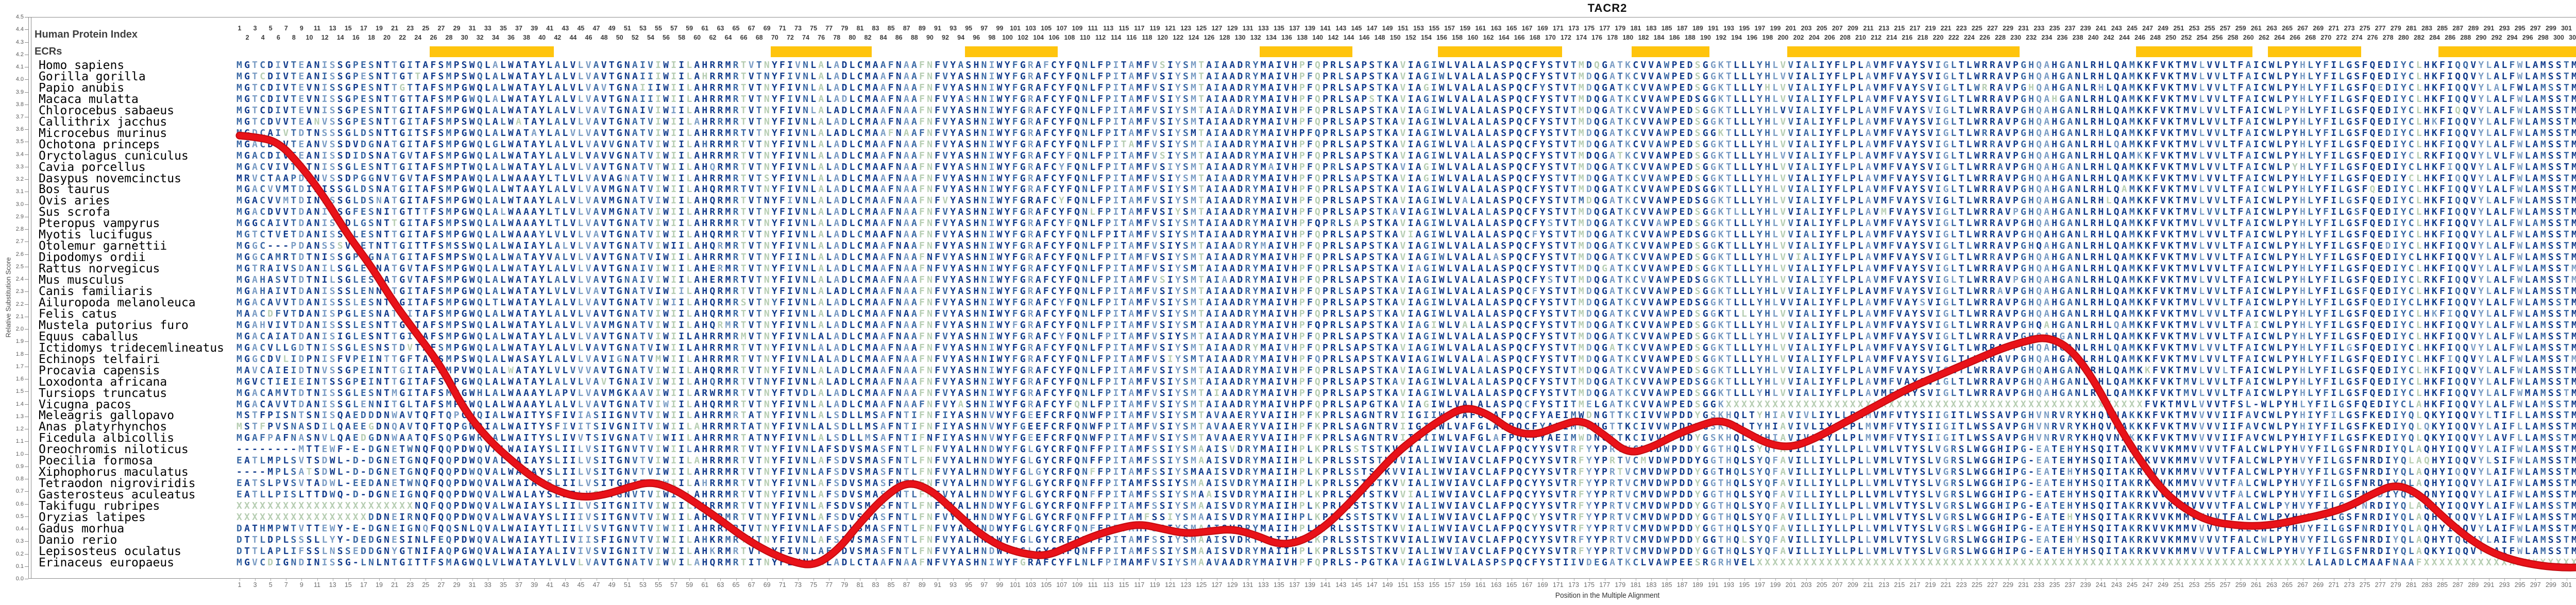  Describe the element at coordinates (922, 28) in the screenshot. I see `ruler-number: 89` at that location.